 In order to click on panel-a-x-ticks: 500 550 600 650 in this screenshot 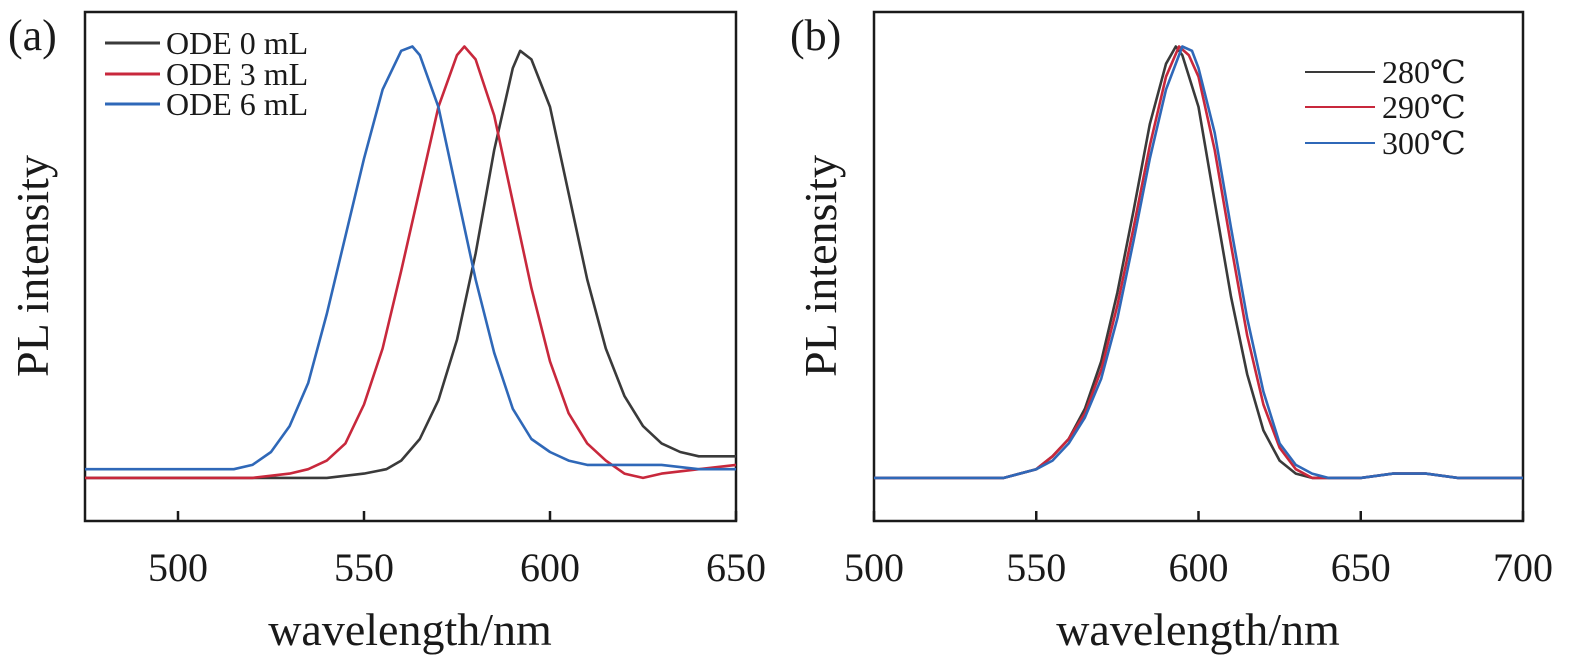, I will do `click(457, 550)`.